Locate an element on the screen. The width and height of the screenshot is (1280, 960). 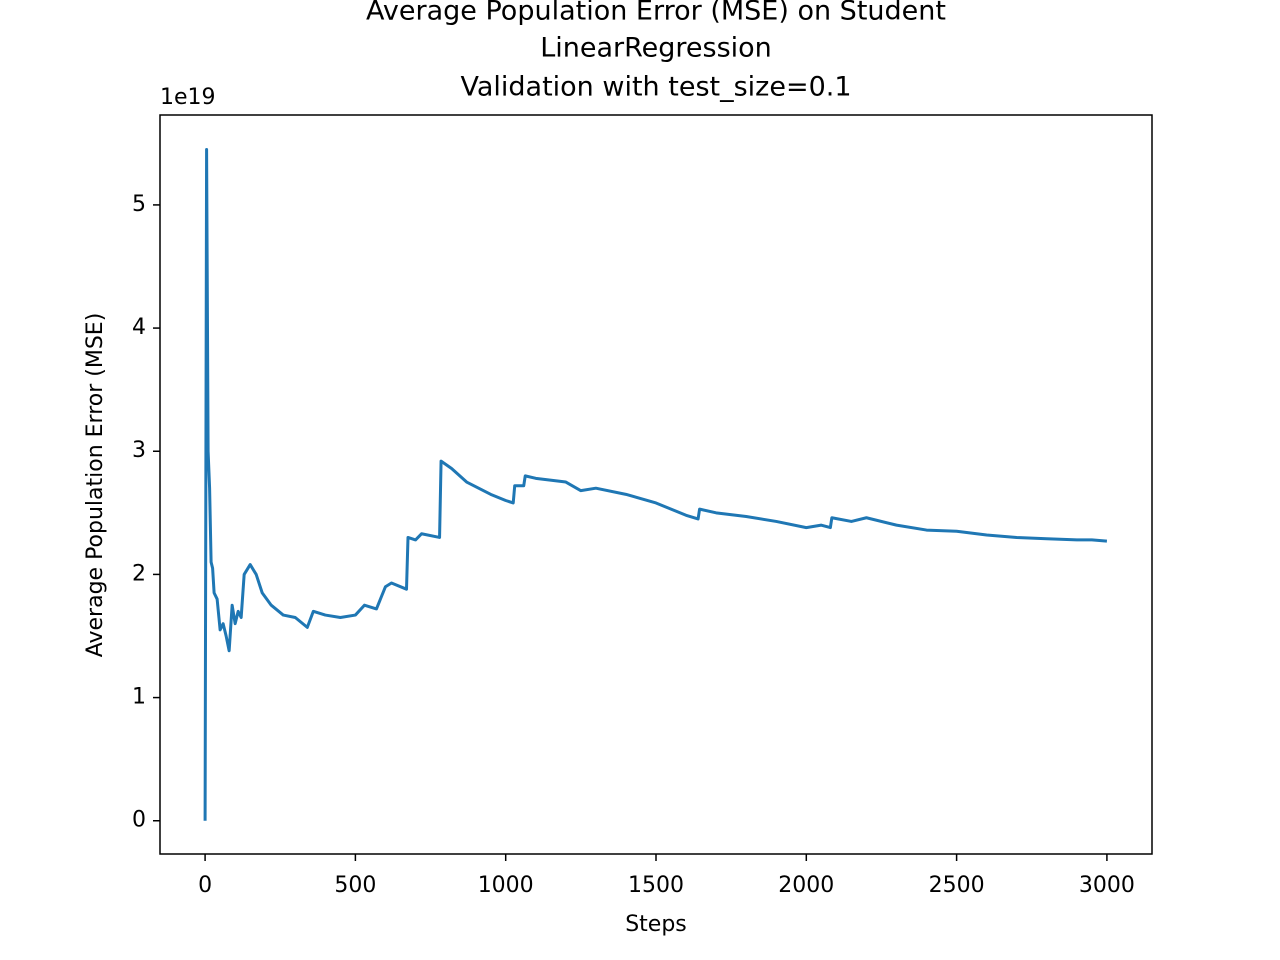
y-tick-label: 4 is located at coordinates (139, 327).